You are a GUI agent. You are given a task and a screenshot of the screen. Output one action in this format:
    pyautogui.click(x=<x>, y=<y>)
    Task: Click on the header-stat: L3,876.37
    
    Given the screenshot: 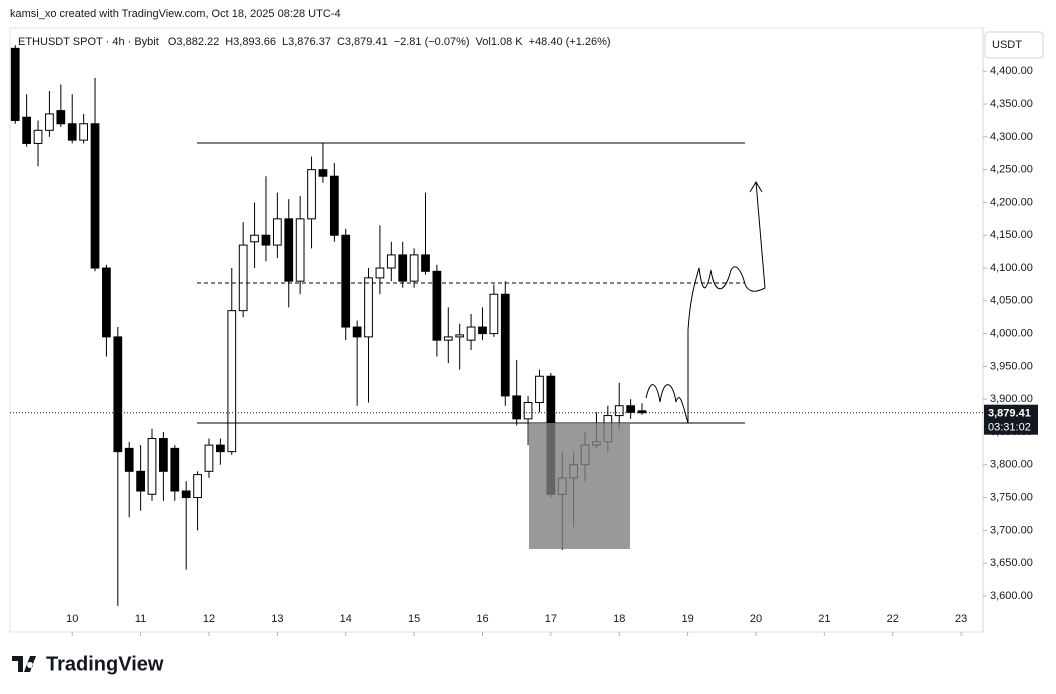 What is the action you would take?
    pyautogui.click(x=306, y=42)
    